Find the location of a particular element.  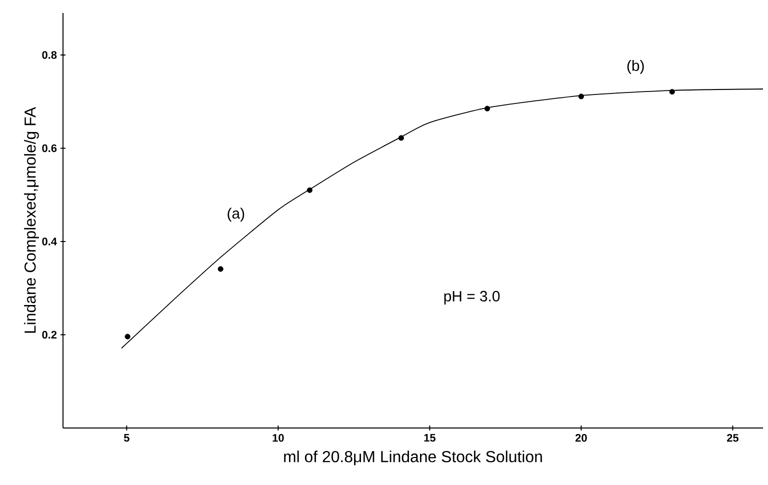

y-tick-label: 0.8 is located at coordinates (49, 55).